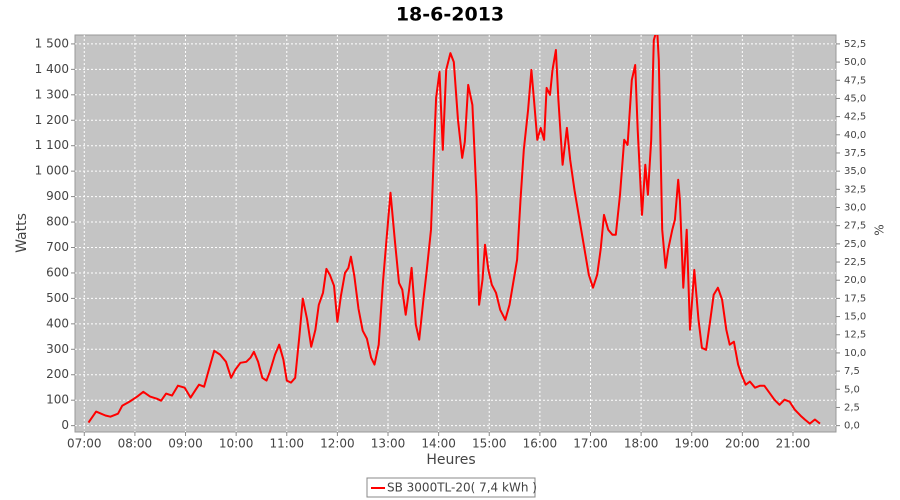  I want to click on x-tick-label: 09:00, so click(185, 444).